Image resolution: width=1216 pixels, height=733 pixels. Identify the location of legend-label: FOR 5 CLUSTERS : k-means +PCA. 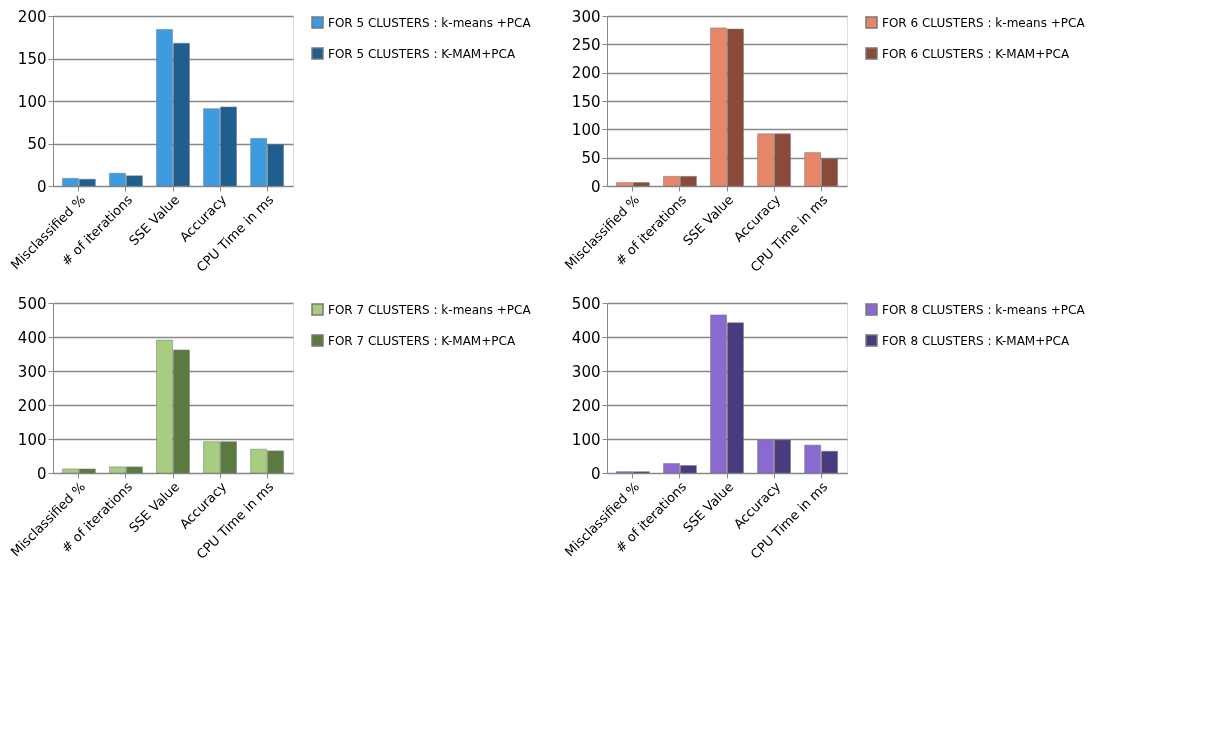
(430, 22).